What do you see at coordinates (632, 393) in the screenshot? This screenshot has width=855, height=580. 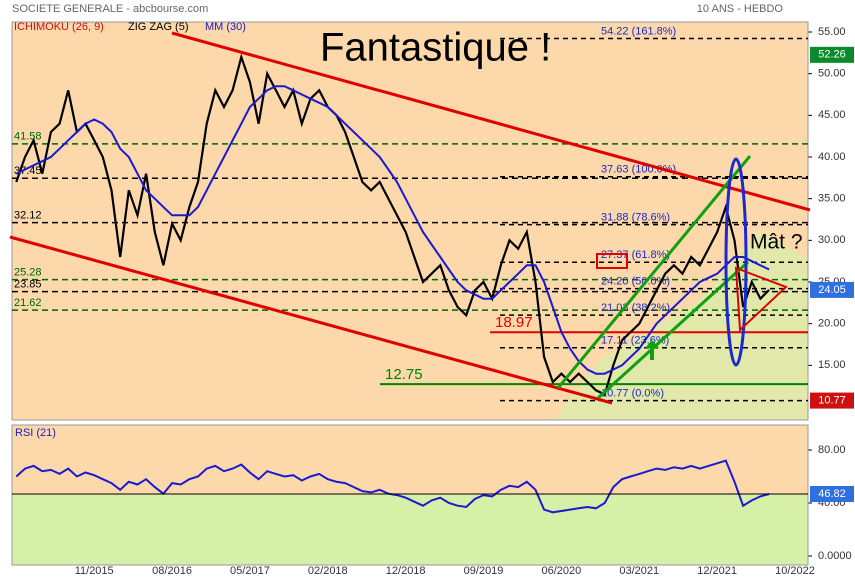 I see `fib-label: 10.77 (0.0%)` at bounding box center [632, 393].